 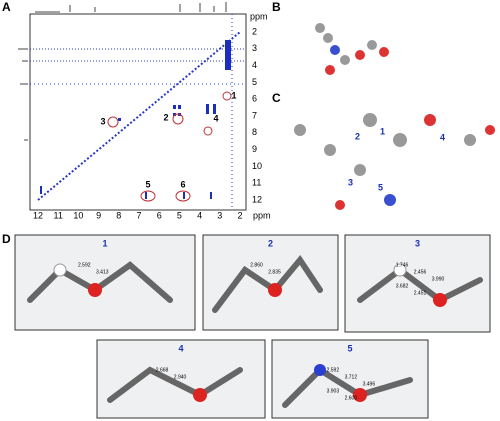 What do you see at coordinates (257, 199) in the screenshot?
I see `y-tick-label: 12` at bounding box center [257, 199].